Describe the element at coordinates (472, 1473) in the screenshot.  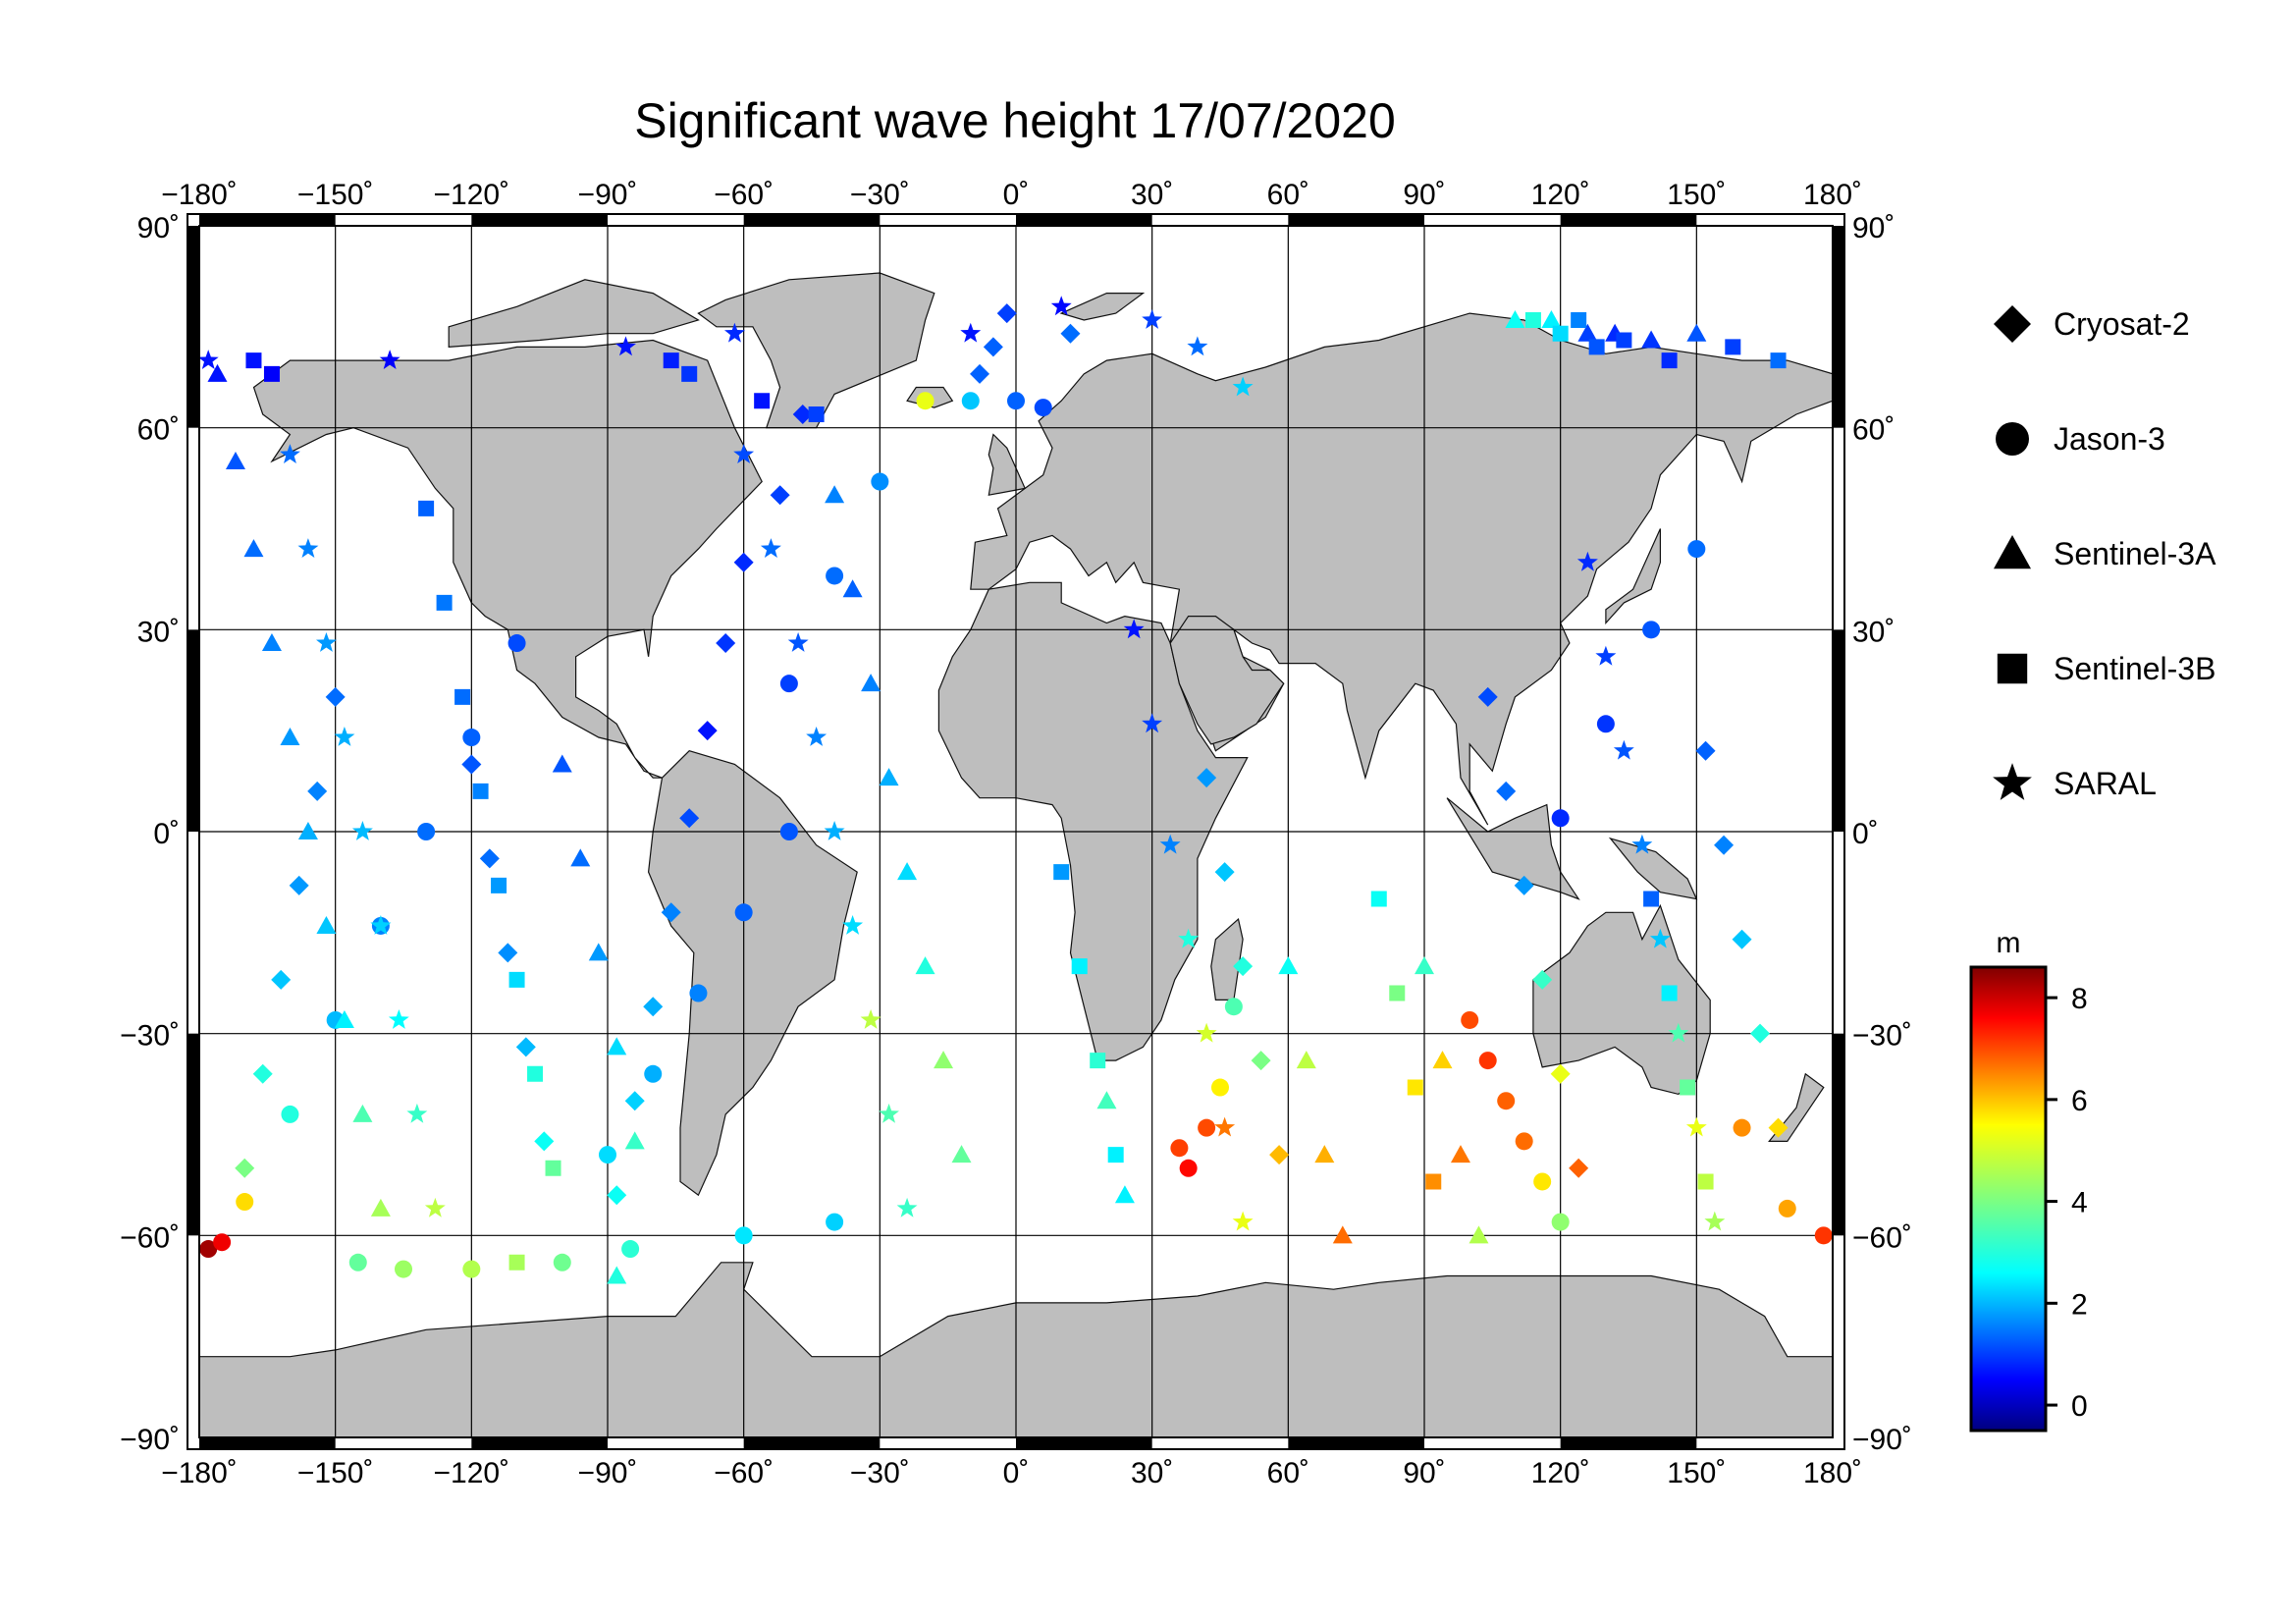
I see `lon-tick-label-bottom: −120˚` at that location.